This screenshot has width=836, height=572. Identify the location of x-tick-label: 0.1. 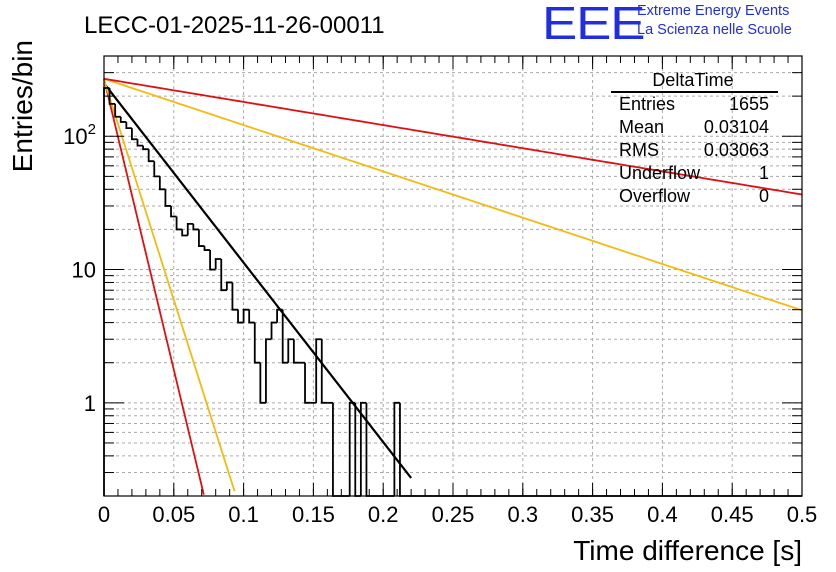
(243, 514).